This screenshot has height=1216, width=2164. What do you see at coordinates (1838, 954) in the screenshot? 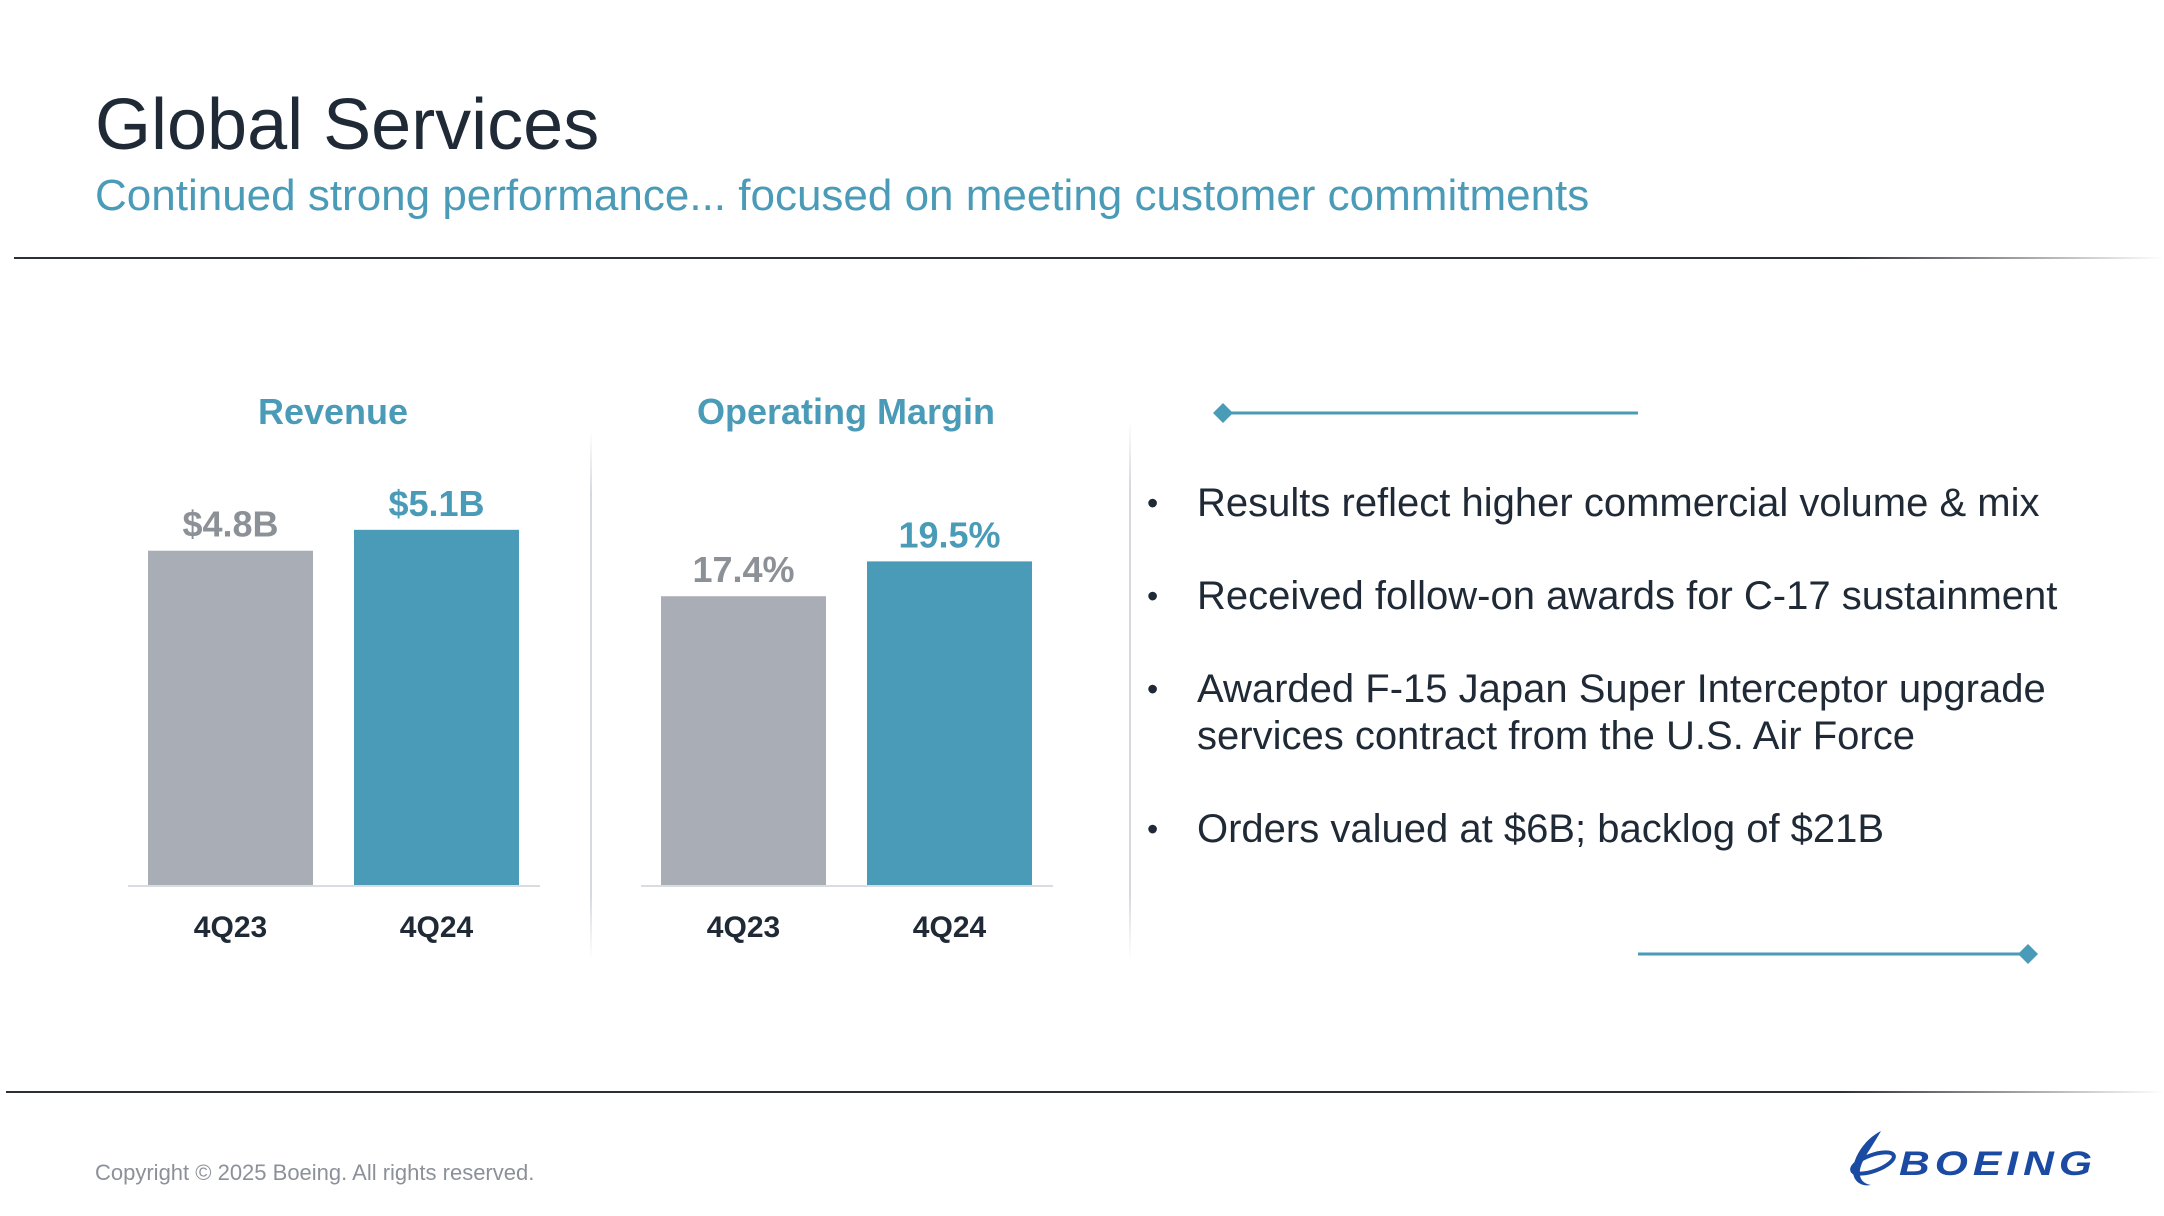
I see `bottom-accent-line` at bounding box center [1838, 954].